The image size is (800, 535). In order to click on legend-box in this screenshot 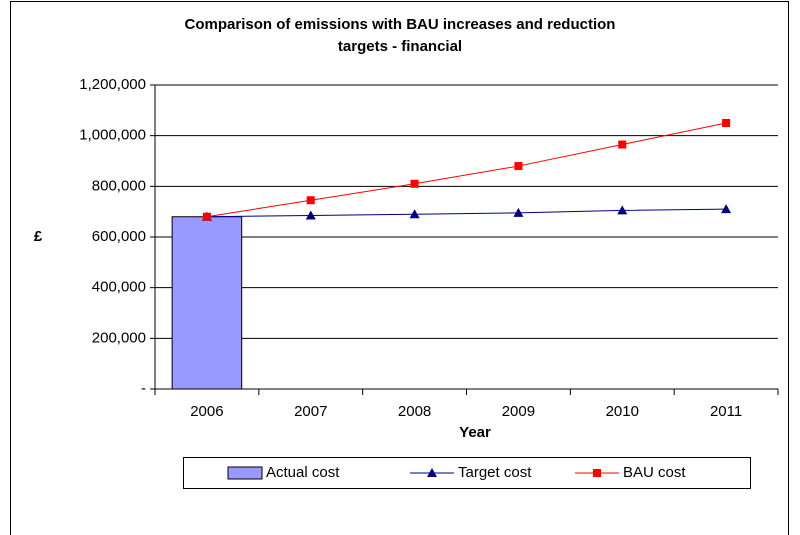, I will do `click(467, 473)`.